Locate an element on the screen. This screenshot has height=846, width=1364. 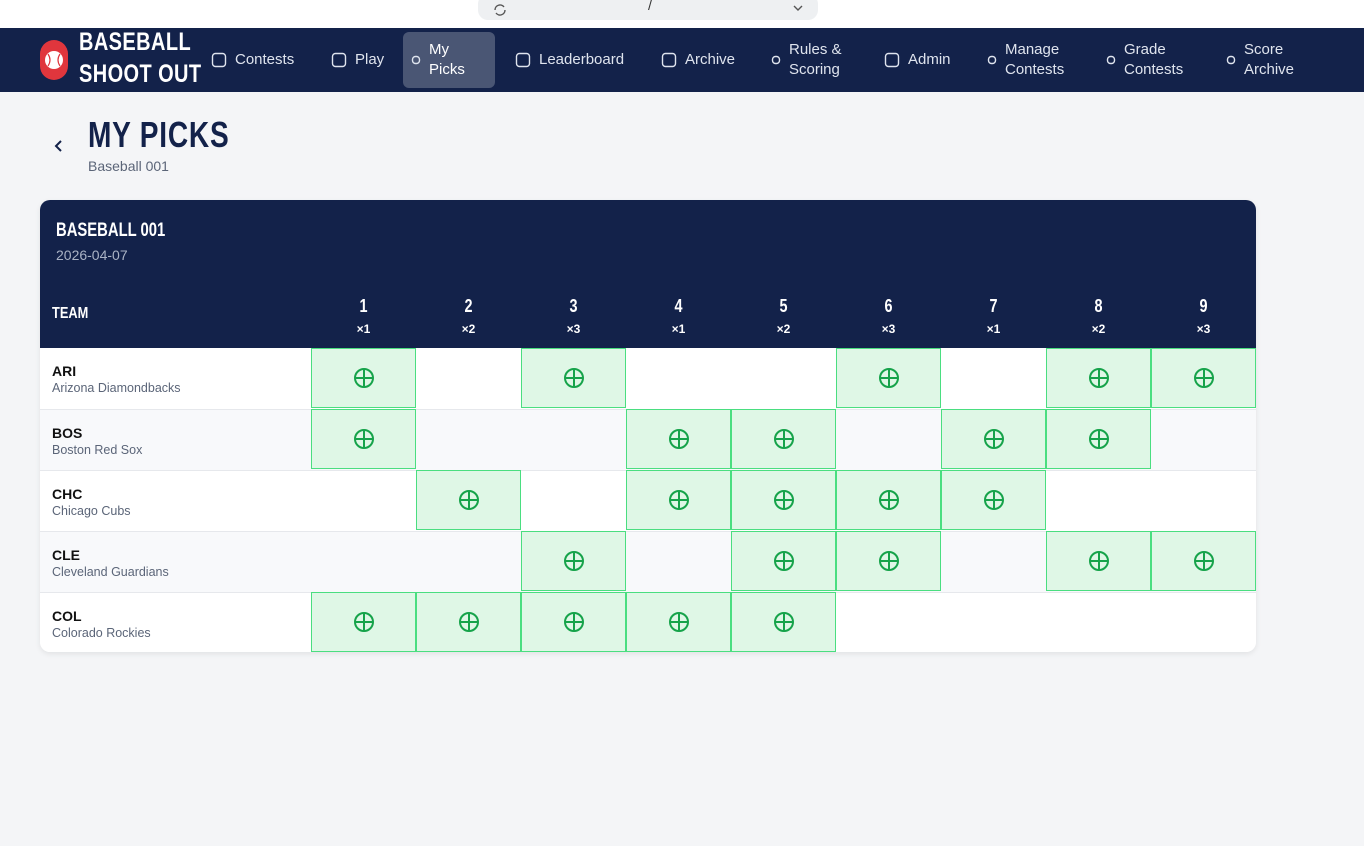
page-subtitle: Baseball 001 is located at coordinates (128, 166).